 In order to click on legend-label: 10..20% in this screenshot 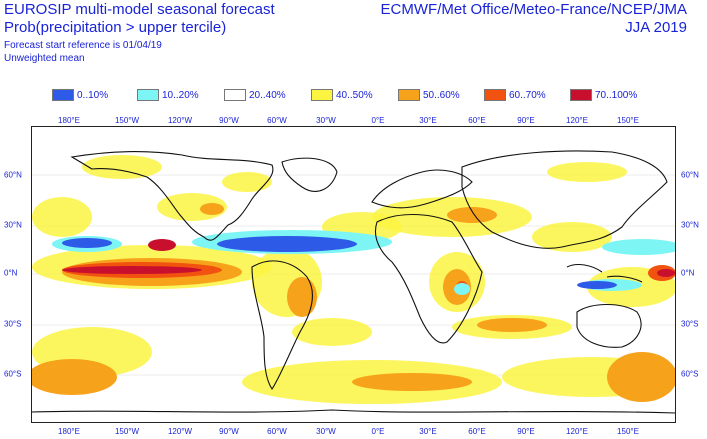, I will do `click(180, 95)`.